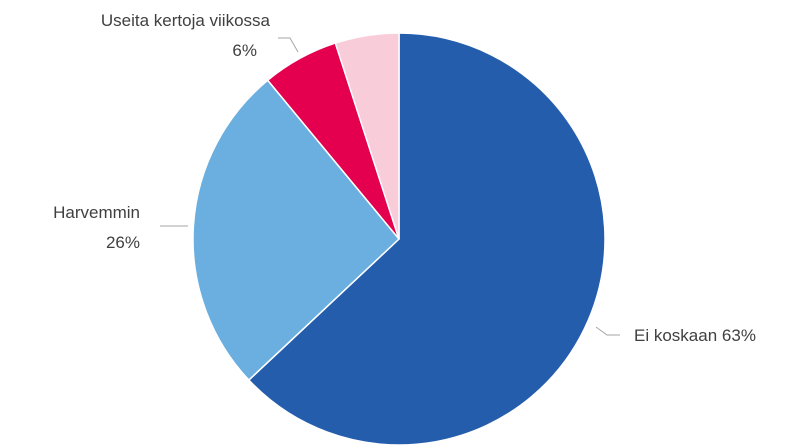 The image size is (802, 446). Describe the element at coordinates (695, 335) in the screenshot. I see `slice-label-ei-koskaan: Ei koskaan 63%` at that location.